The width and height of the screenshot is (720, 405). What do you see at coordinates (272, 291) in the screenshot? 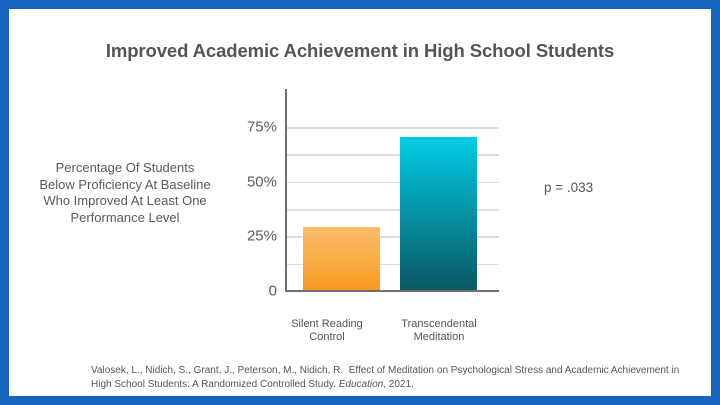
I see `y-tick-label: 0` at bounding box center [272, 291].